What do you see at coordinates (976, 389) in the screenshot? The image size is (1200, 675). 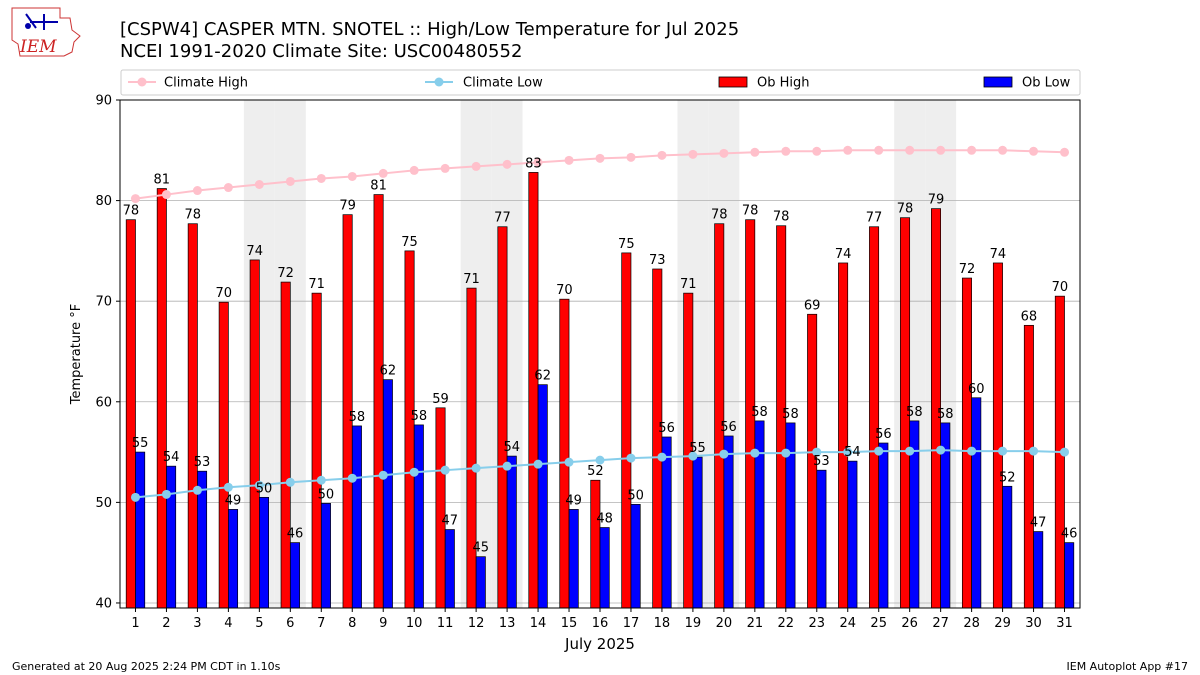 I see `ob-low-value-label: 60` at bounding box center [976, 389].